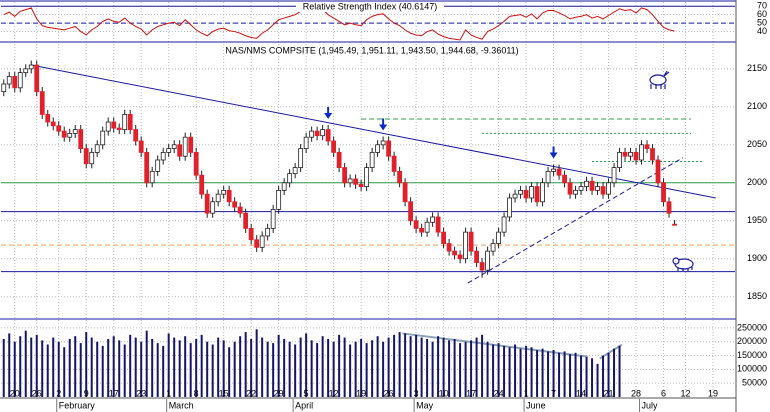  What do you see at coordinates (659, 79) in the screenshot?
I see `bull-icon` at bounding box center [659, 79].